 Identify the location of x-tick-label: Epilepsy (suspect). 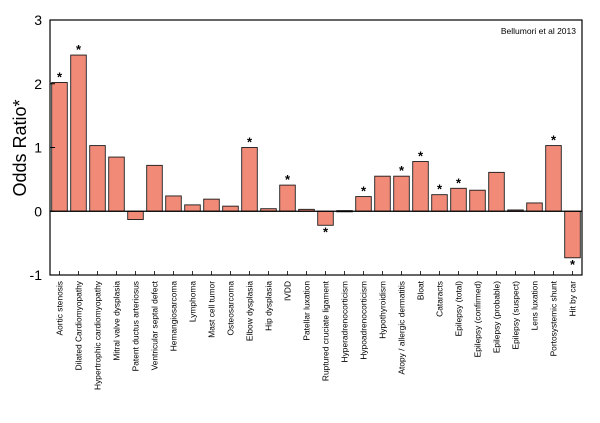
(516, 315).